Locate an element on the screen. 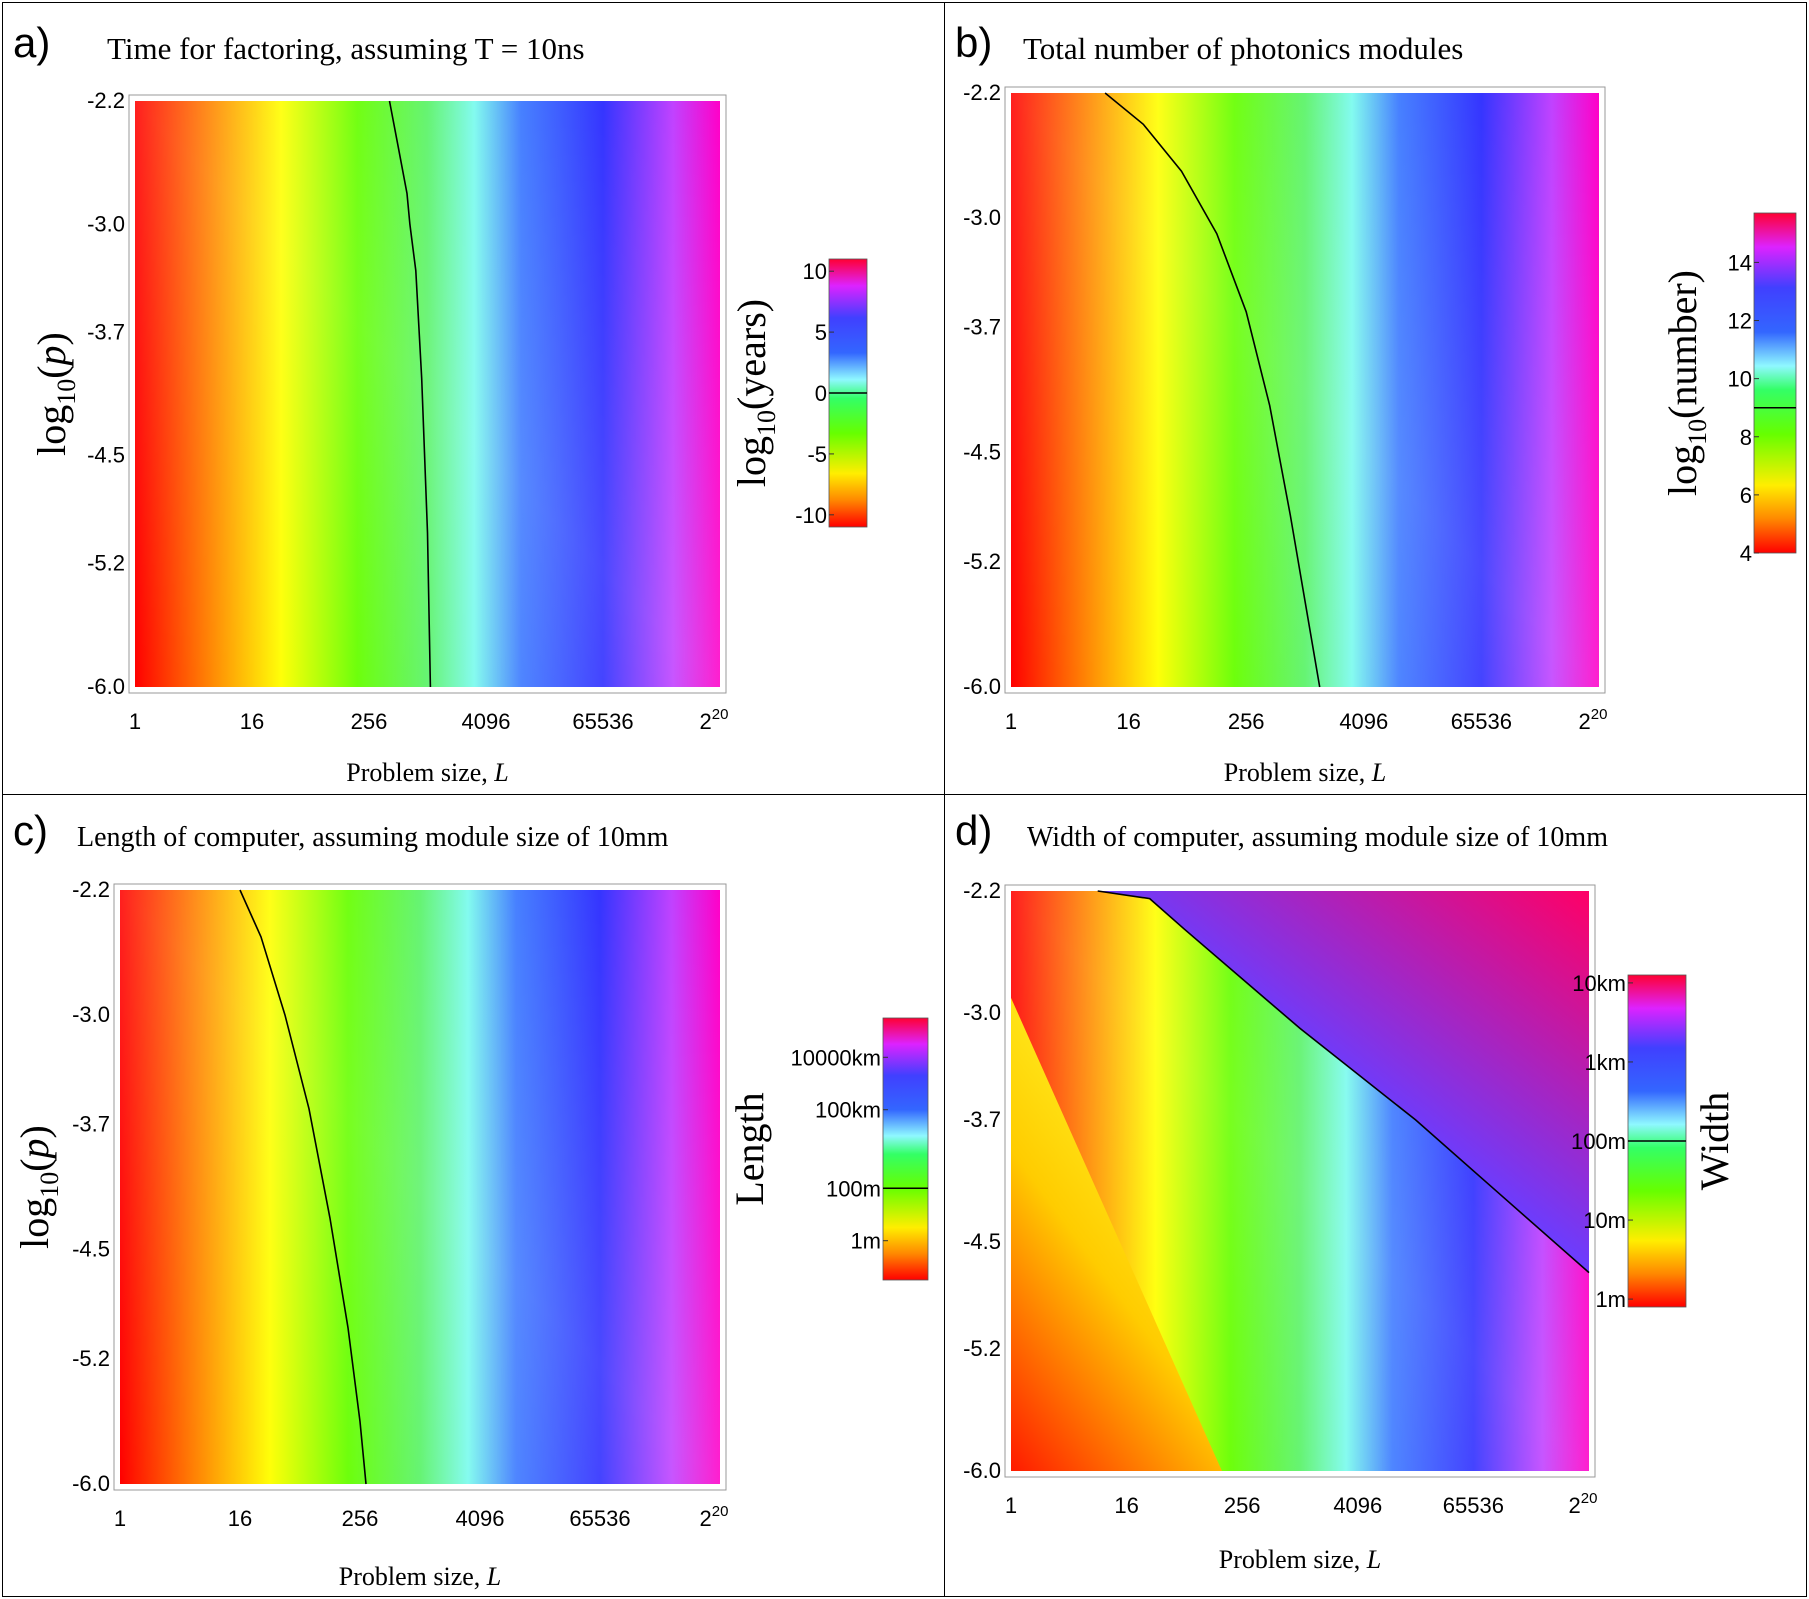 Image resolution: width=1809 pixels, height=1599 pixels. x-tick-label-c: 4096 is located at coordinates (480, 1518).